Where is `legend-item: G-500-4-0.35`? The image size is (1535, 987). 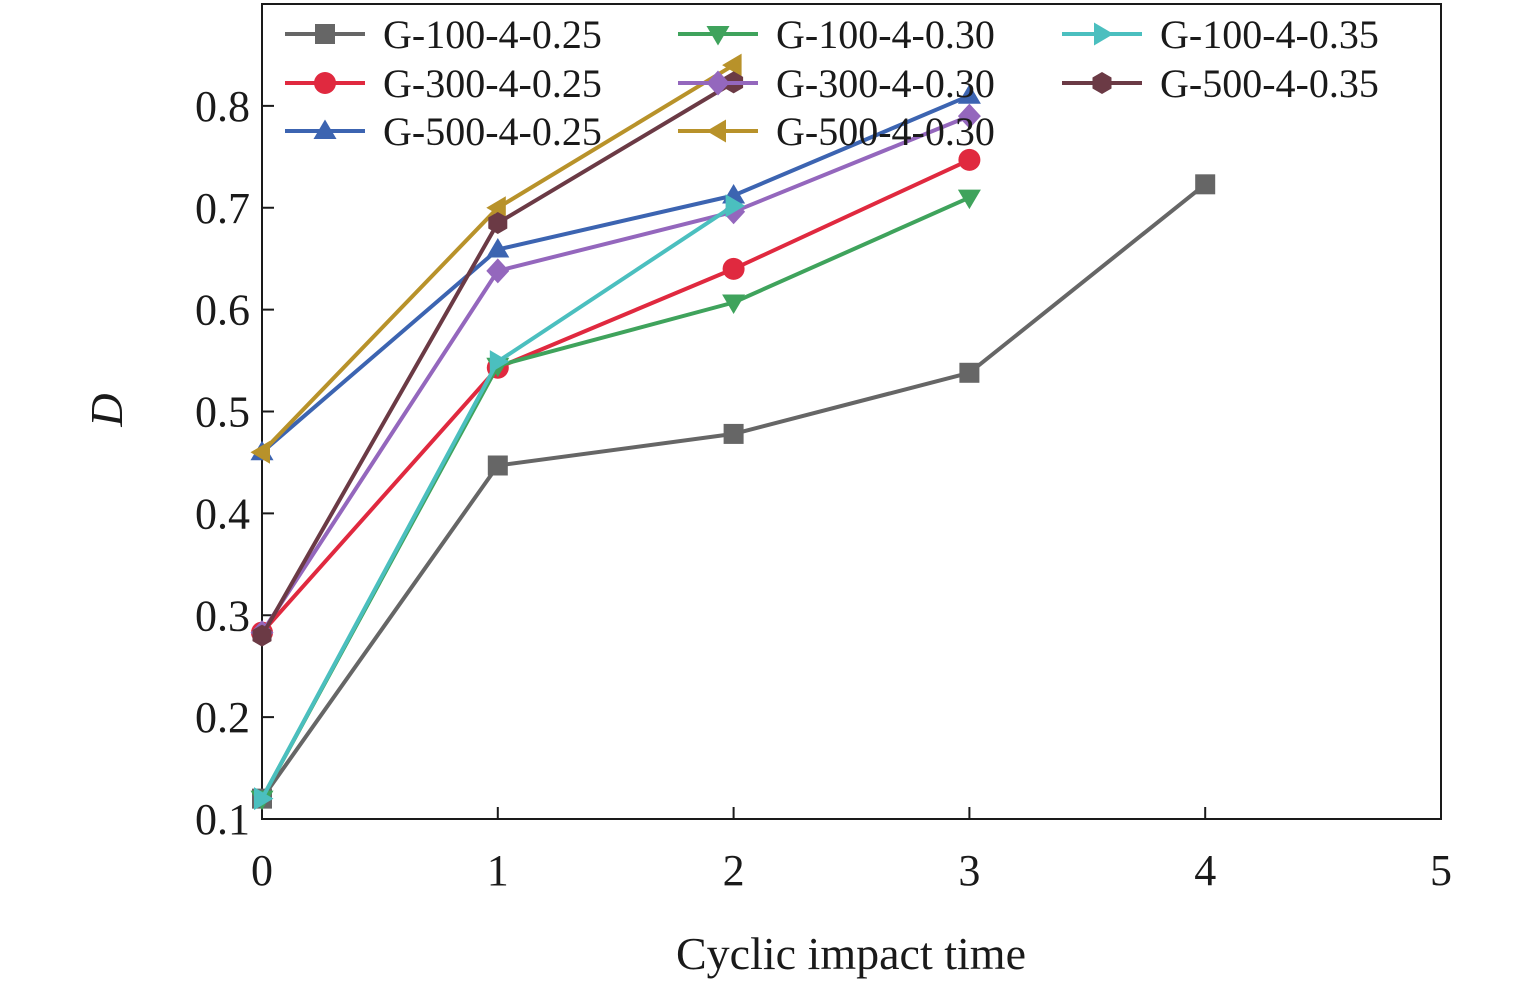
legend-item: G-500-4-0.35 is located at coordinates (1220, 83).